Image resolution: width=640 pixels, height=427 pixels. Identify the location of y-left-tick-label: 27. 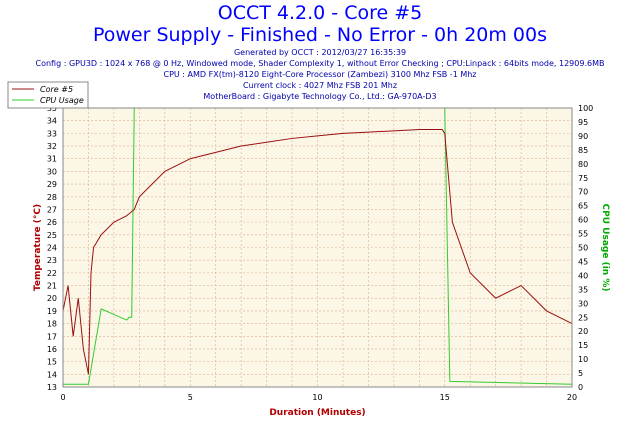
(52, 209).